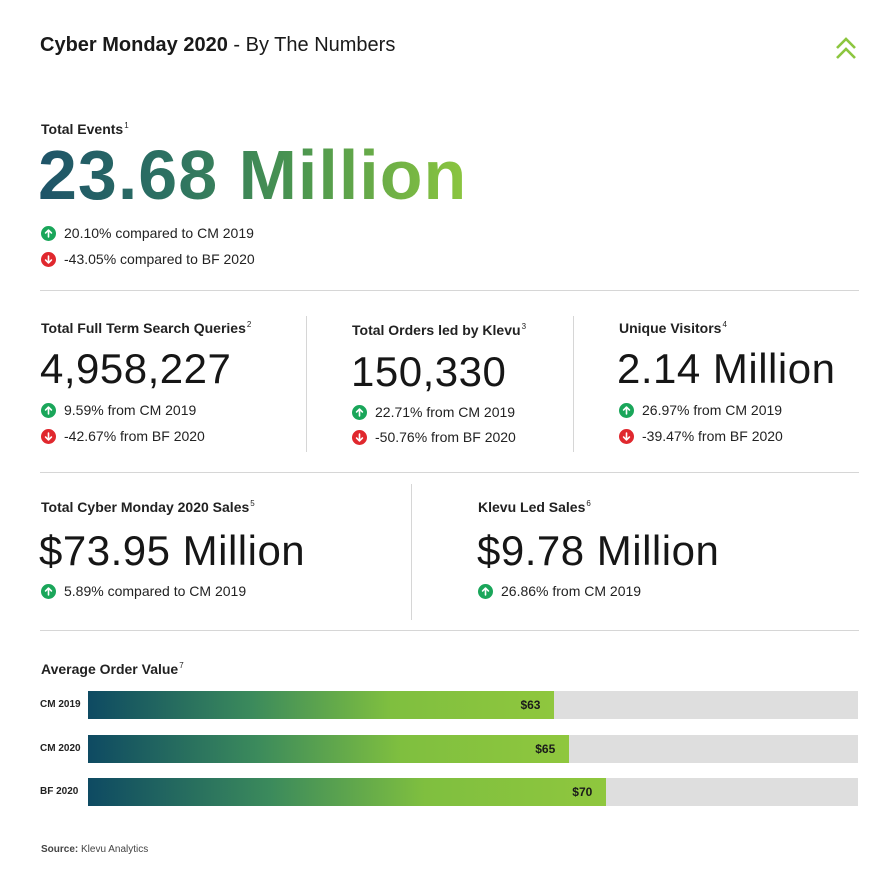 This screenshot has width=890, height=890. I want to click on klevu-led-sales-label-text: Klevu Led Sales, so click(532, 507).